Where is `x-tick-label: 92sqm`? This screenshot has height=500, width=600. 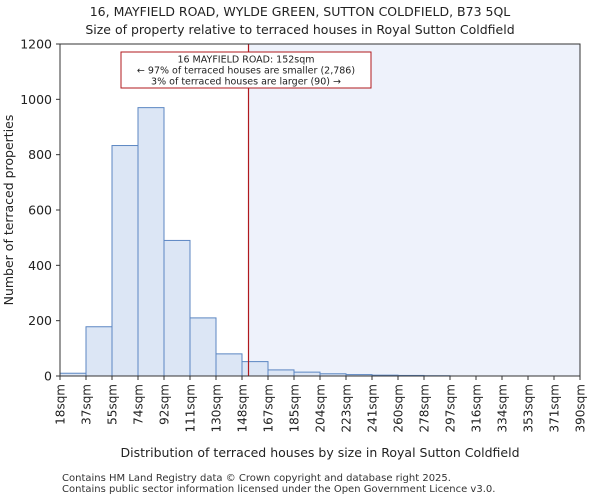
x-tick-label: 92sqm is located at coordinates (165, 404).